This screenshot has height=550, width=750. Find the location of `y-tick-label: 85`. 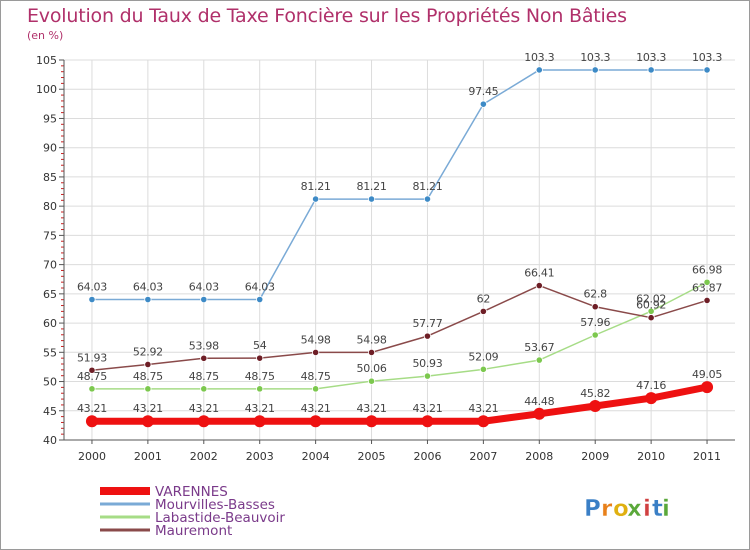

y-tick-label: 85 is located at coordinates (50, 177).